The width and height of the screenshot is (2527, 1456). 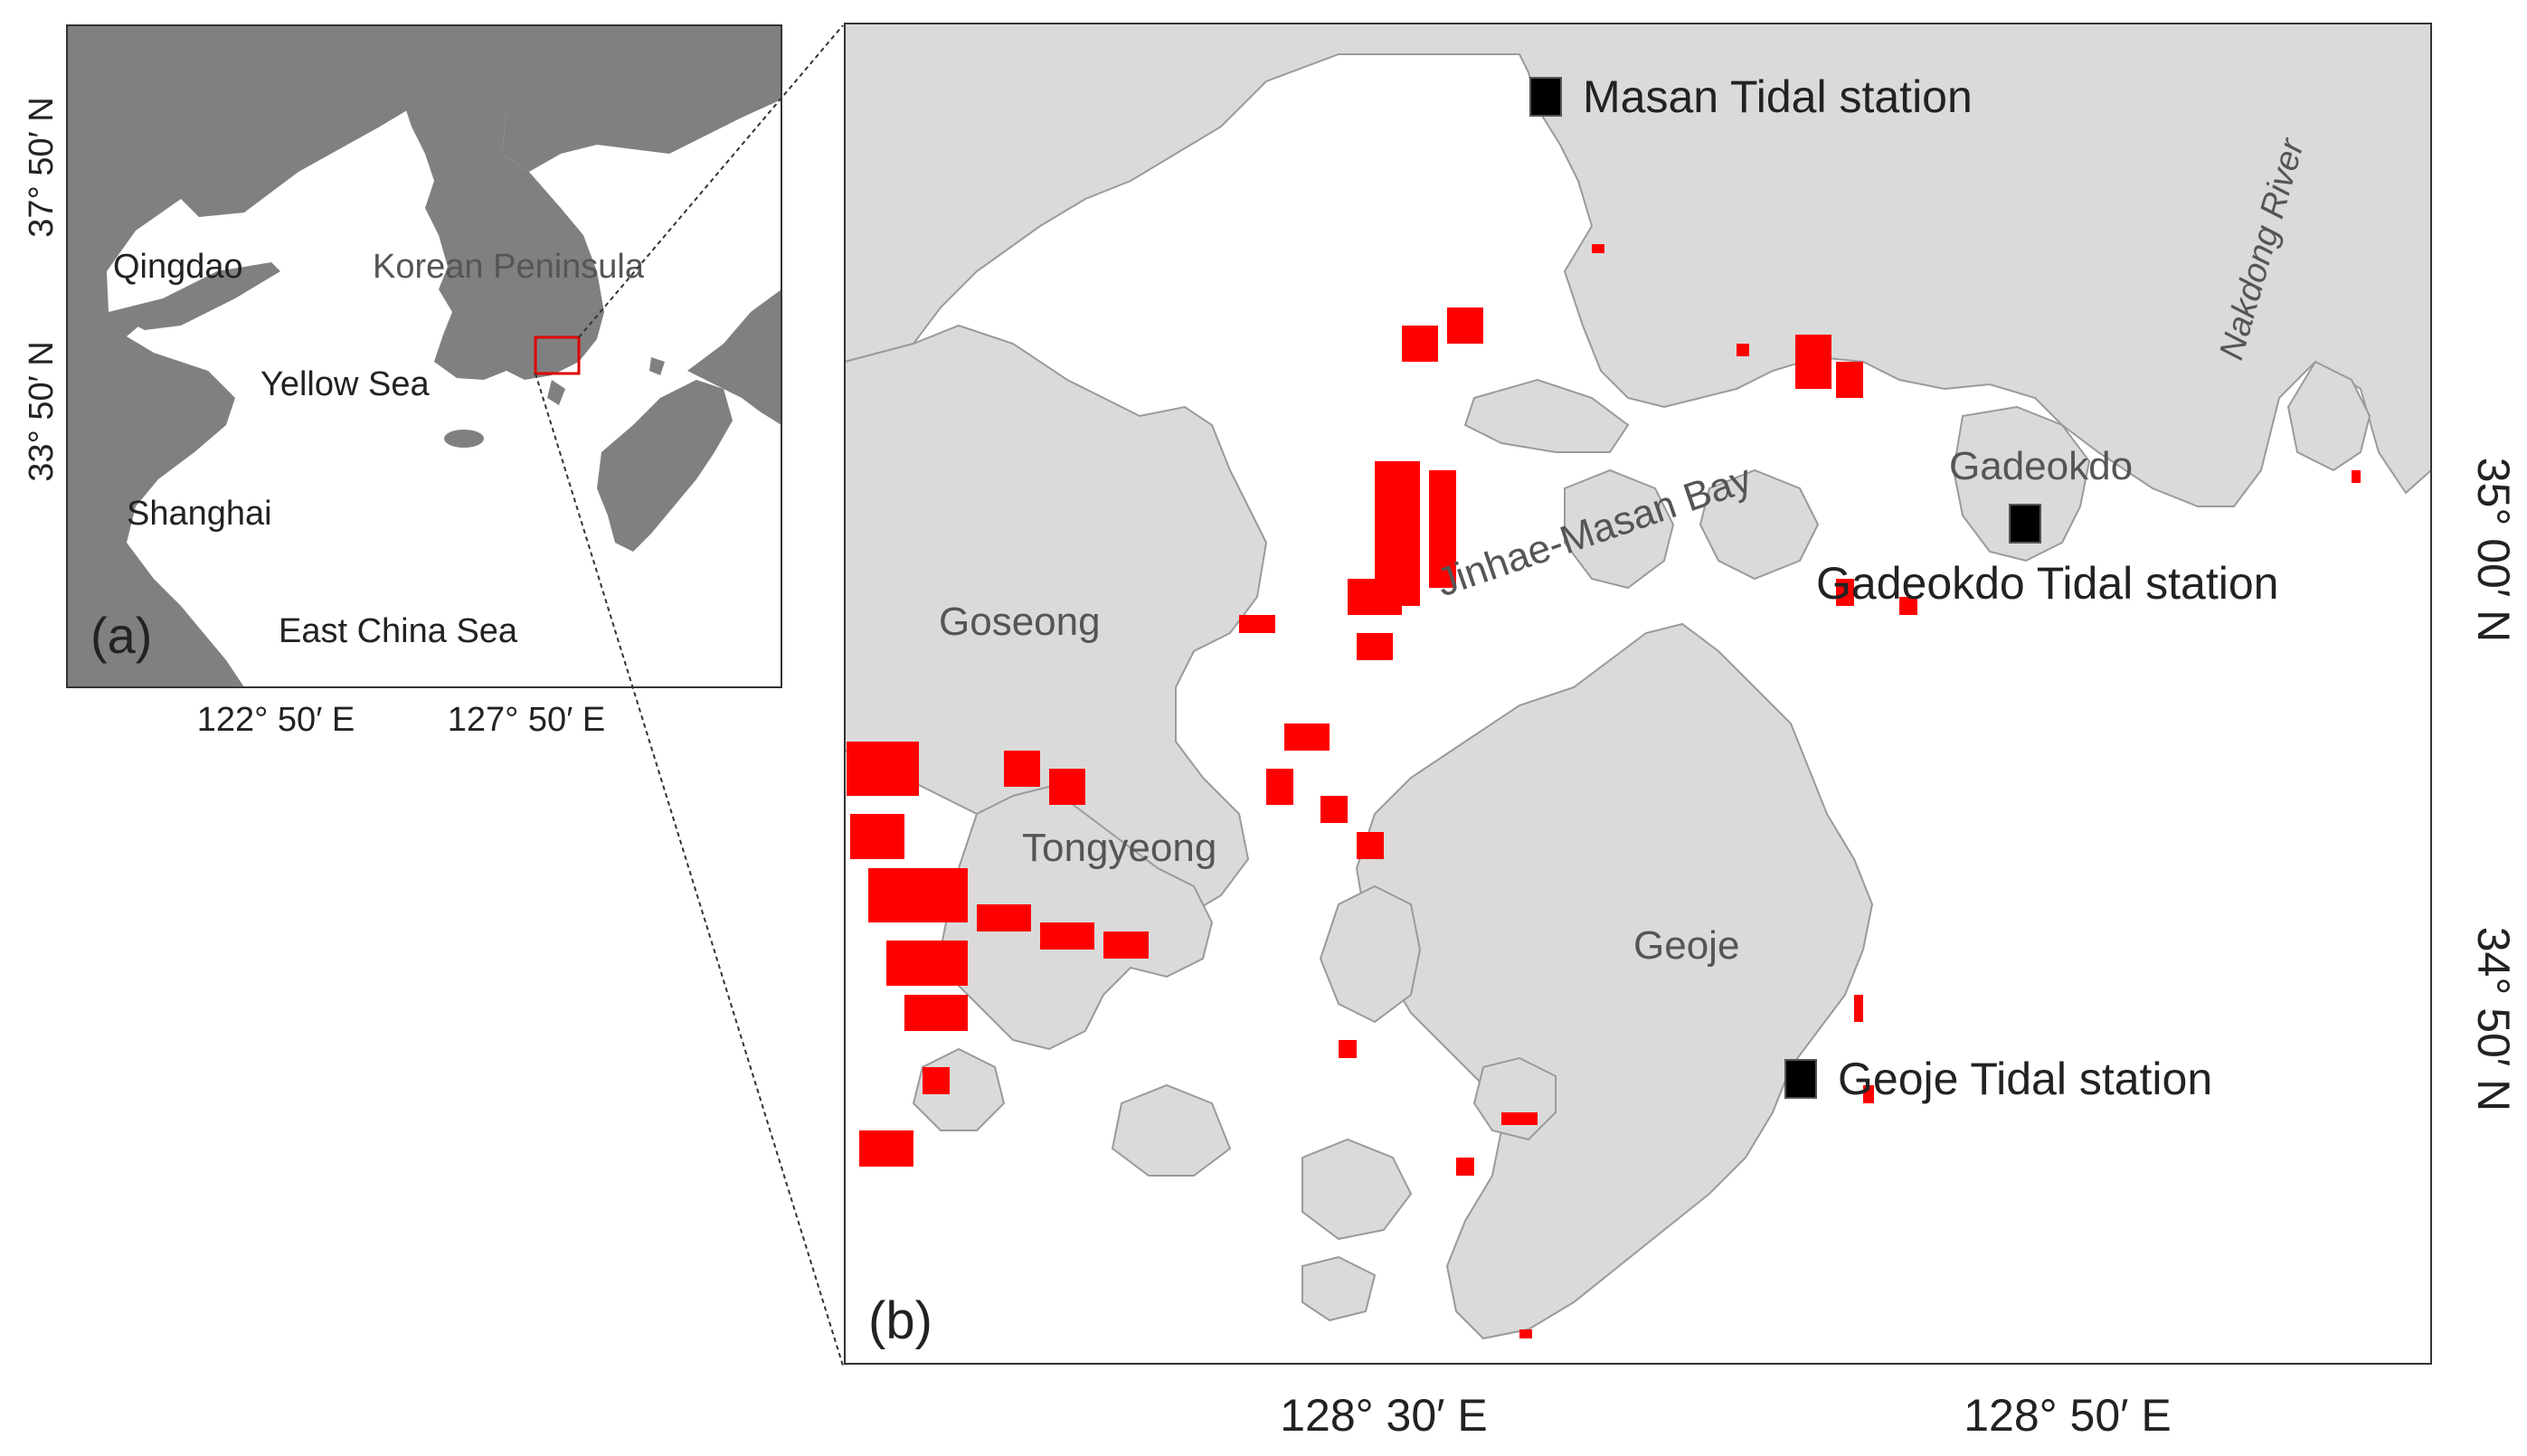 What do you see at coordinates (195, 296) in the screenshot?
I see `shandong-peninsula` at bounding box center [195, 296].